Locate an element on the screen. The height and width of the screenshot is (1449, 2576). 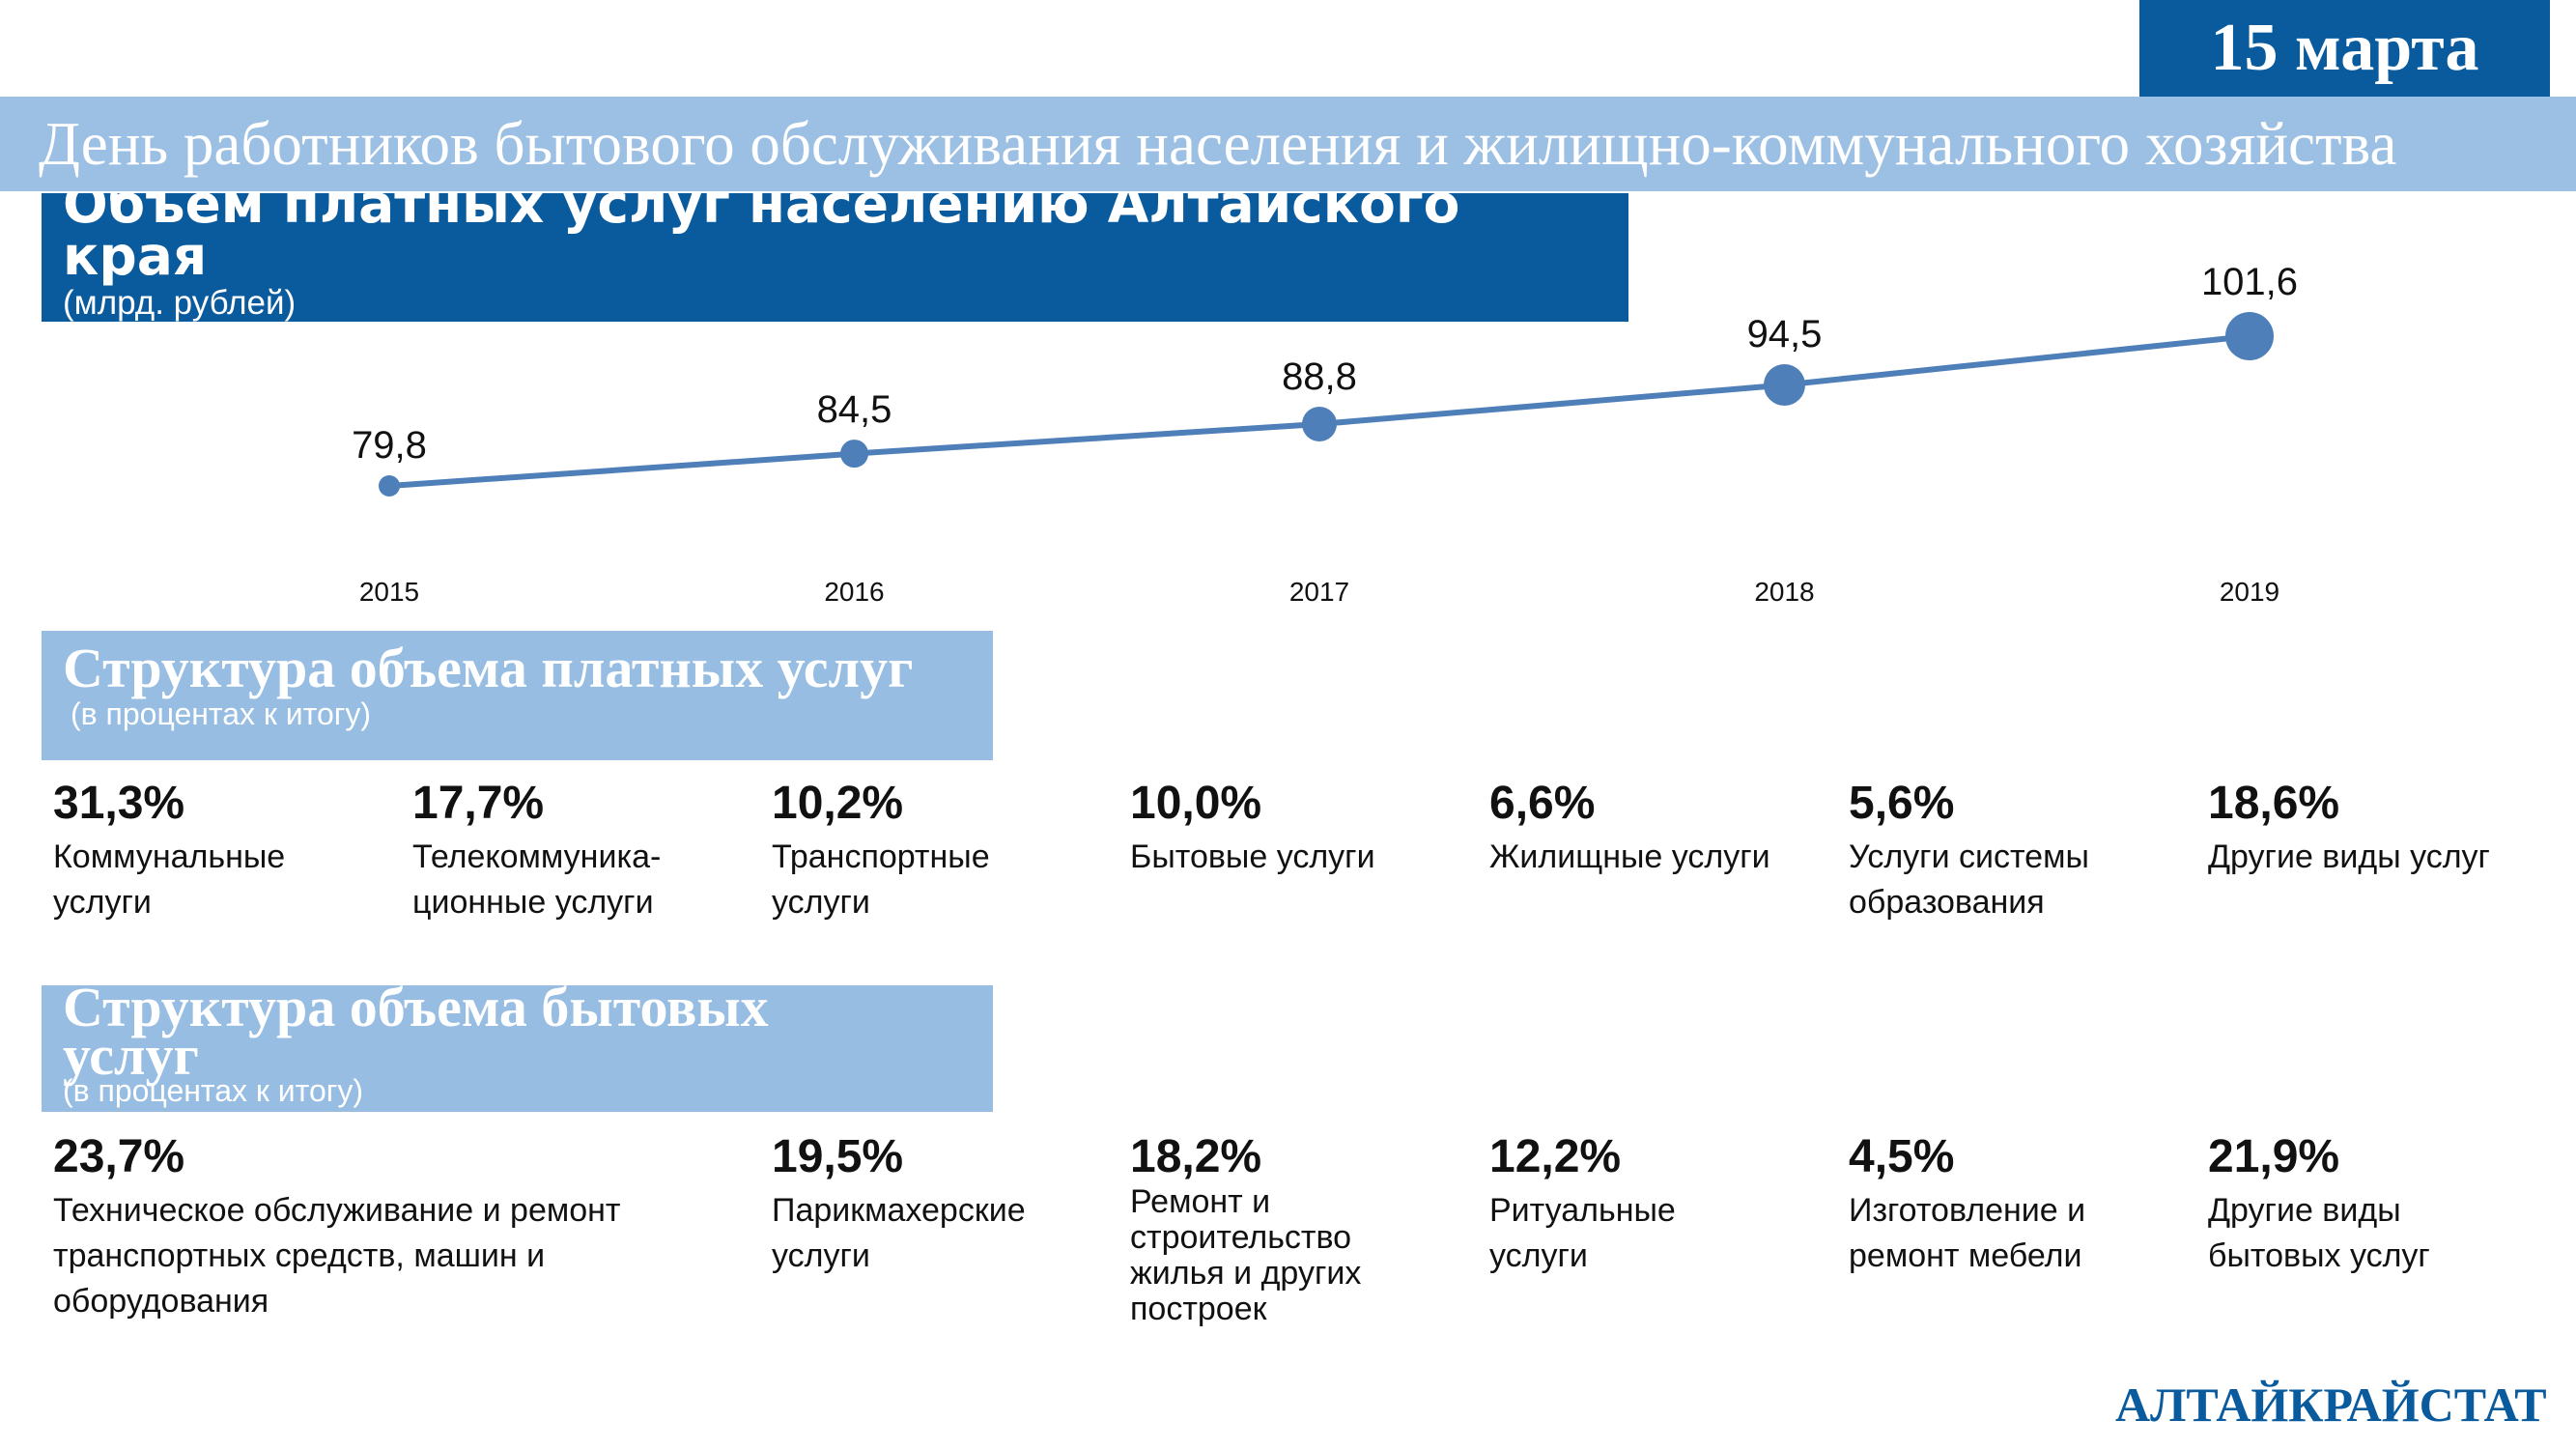
data-label: 101,6 is located at coordinates (2249, 282).